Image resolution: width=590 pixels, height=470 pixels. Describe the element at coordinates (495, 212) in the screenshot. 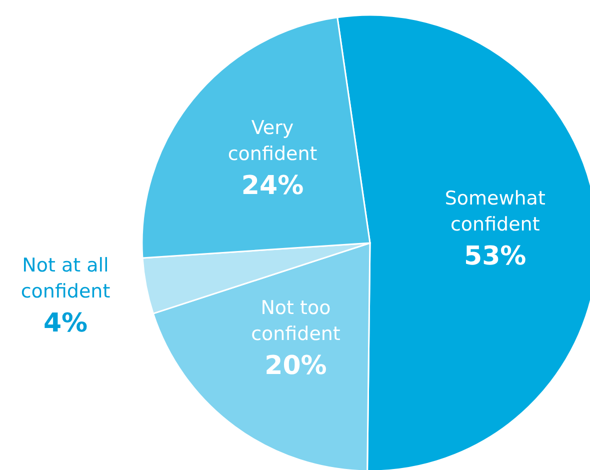

I see `slice-label: Somewhat confident` at that location.